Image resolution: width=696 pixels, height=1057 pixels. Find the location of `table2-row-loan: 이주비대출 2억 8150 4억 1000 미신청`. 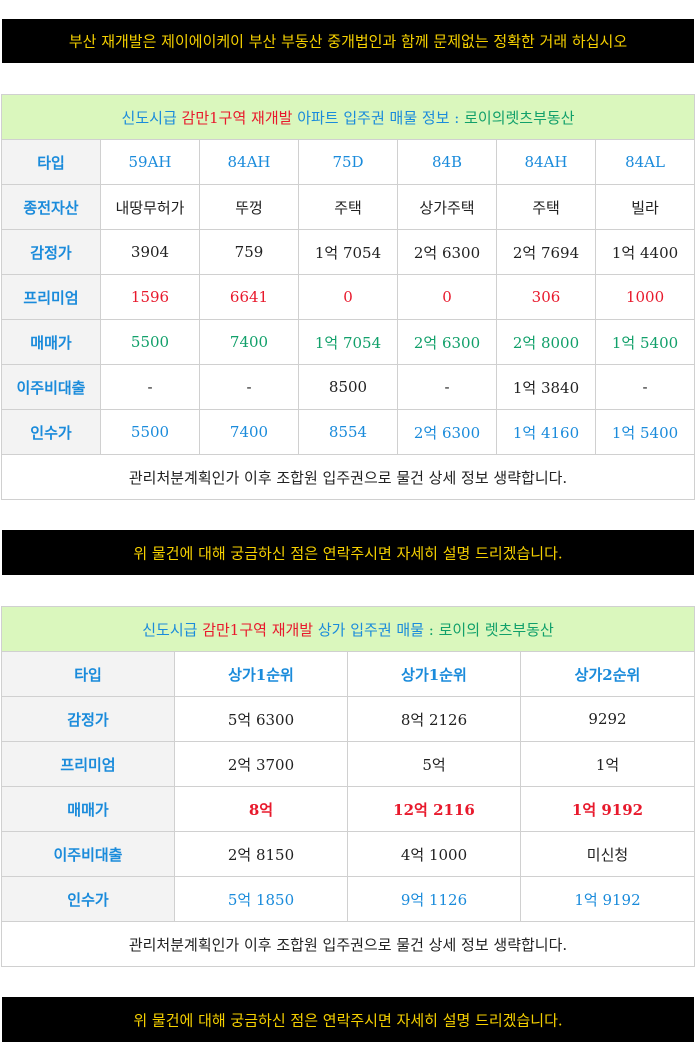

table2-row-loan: 이주비대출 2억 8150 4억 1000 미신청 is located at coordinates (348, 854).